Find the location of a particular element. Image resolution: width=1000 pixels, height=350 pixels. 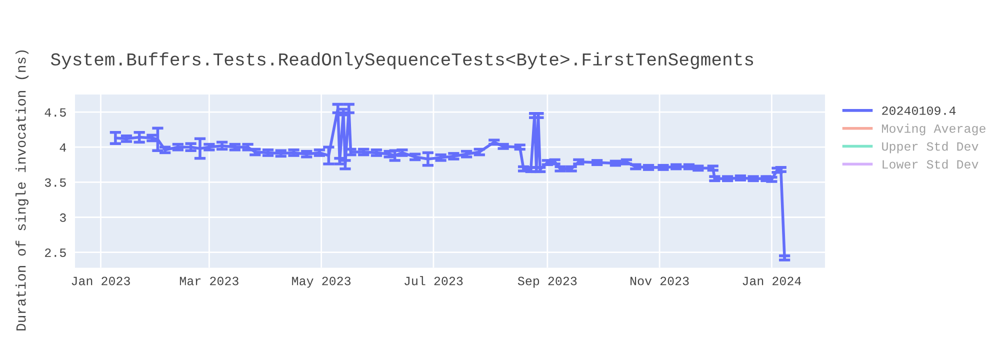

x-tick-label: Mar 2023 is located at coordinates (209, 281).